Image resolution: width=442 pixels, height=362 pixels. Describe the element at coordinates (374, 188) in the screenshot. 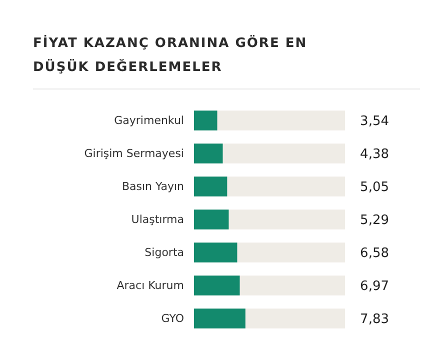

I see `data-label: 5,05` at that location.